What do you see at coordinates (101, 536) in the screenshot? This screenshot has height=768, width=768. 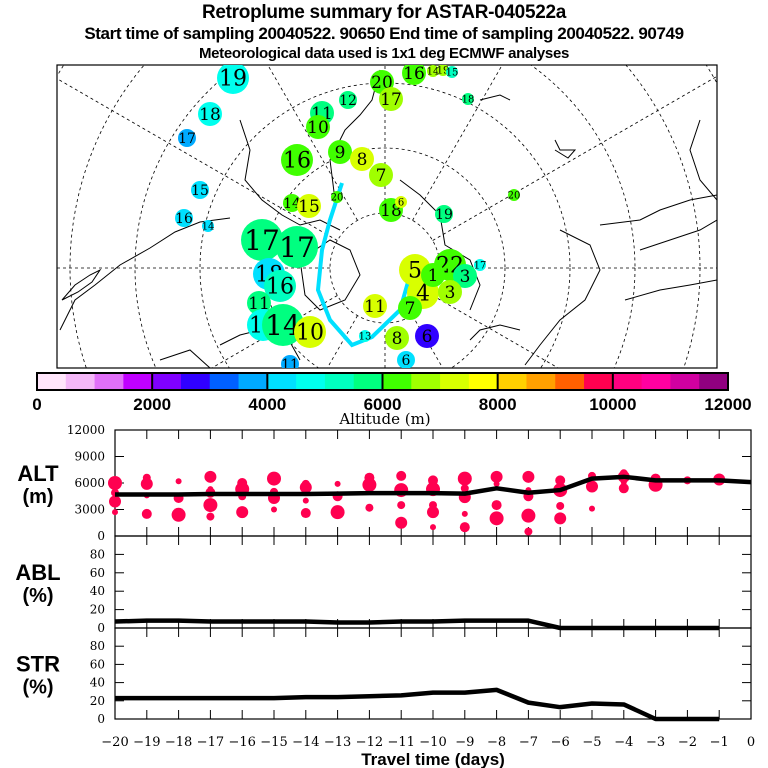 I see `y-tick-label: 0` at bounding box center [101, 536].